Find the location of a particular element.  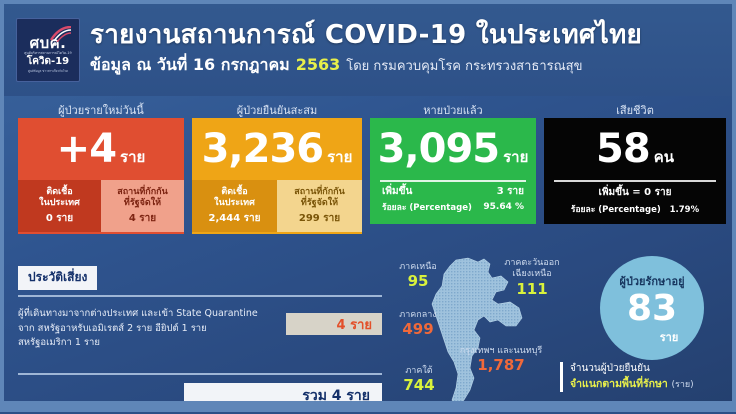

deaths-unit: คน is located at coordinates (663, 157).